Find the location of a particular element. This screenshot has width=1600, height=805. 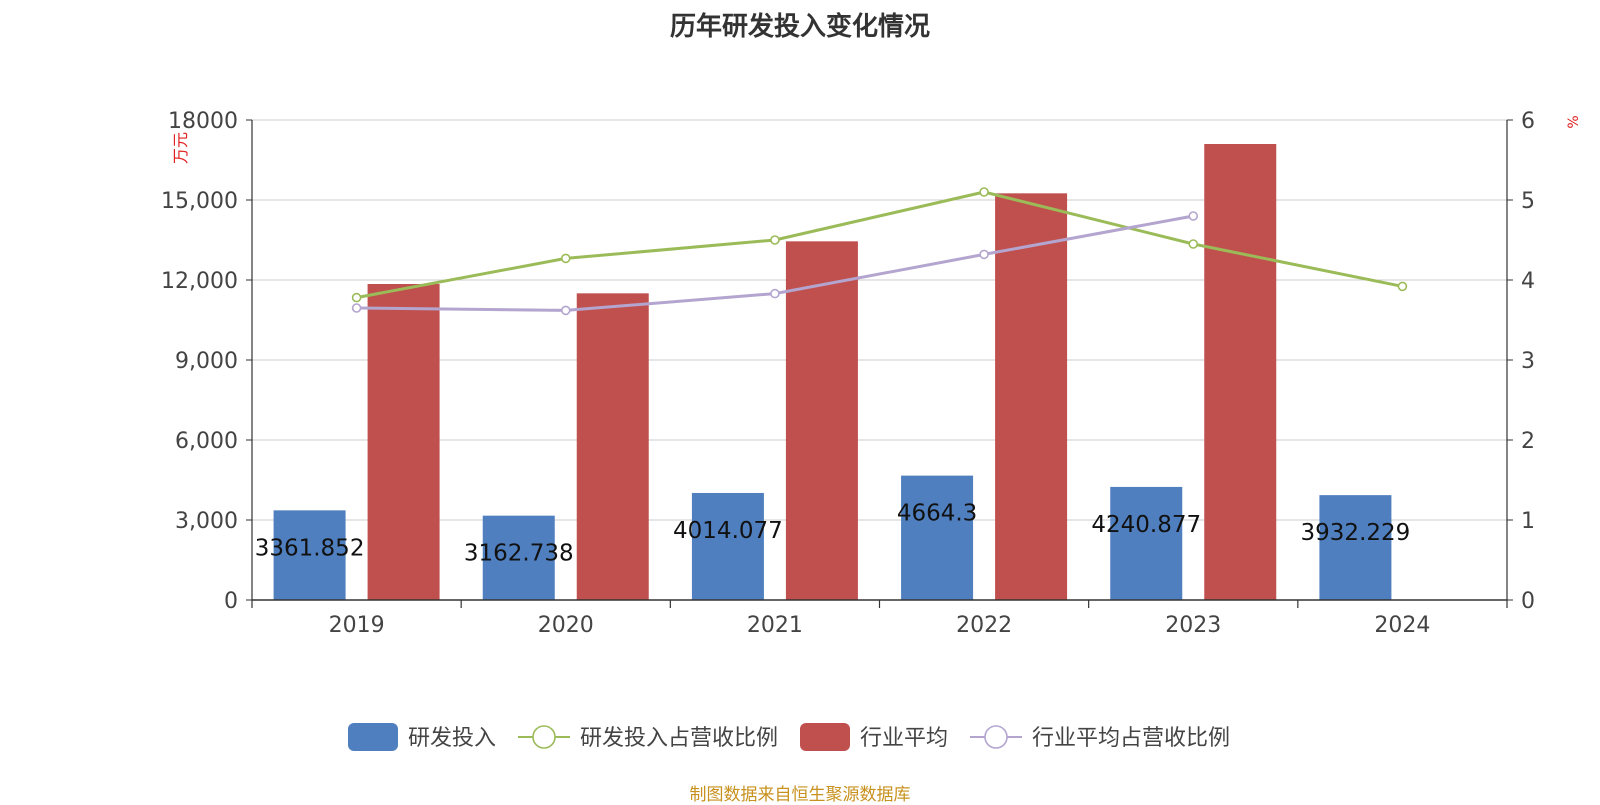

right-axis-unit: % is located at coordinates (1574, 121).